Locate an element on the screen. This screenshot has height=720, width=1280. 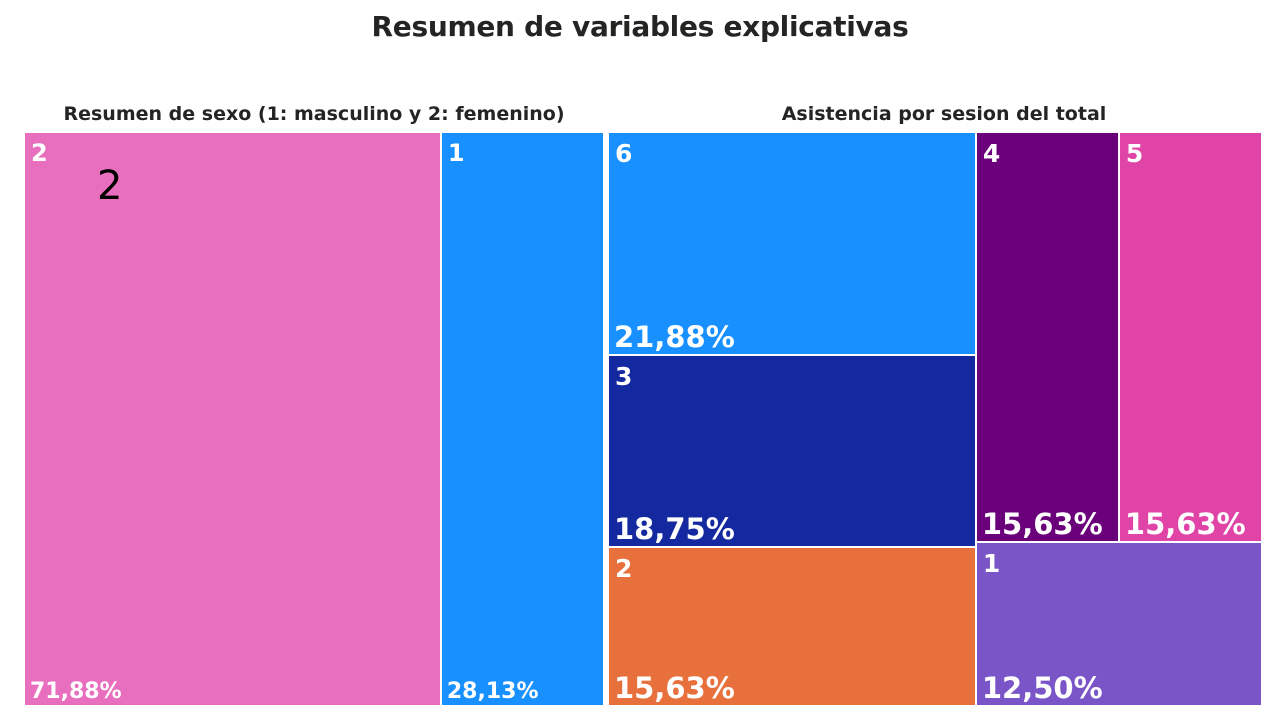
treemap-tile-4: 4 15,63% is located at coordinates (1047, 337).